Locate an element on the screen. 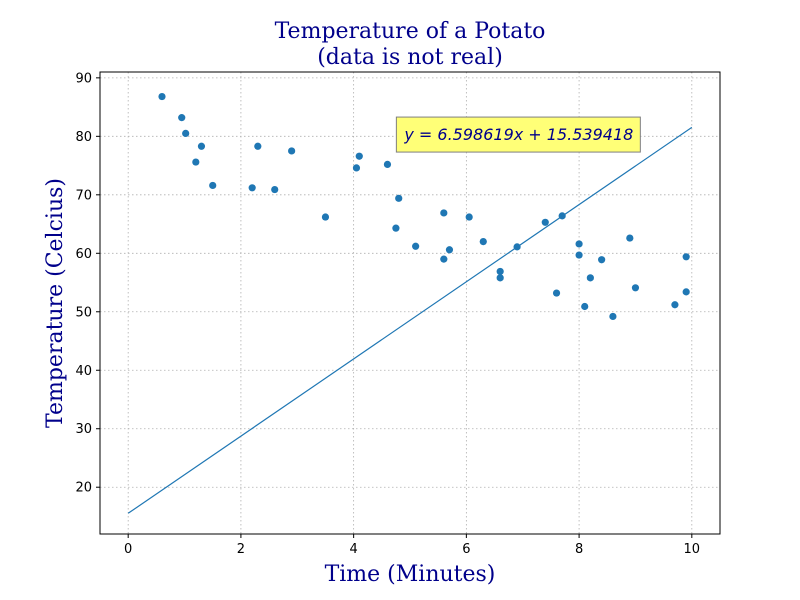 This screenshot has width=800, height=600. x-tick-label: 8 is located at coordinates (579, 549).